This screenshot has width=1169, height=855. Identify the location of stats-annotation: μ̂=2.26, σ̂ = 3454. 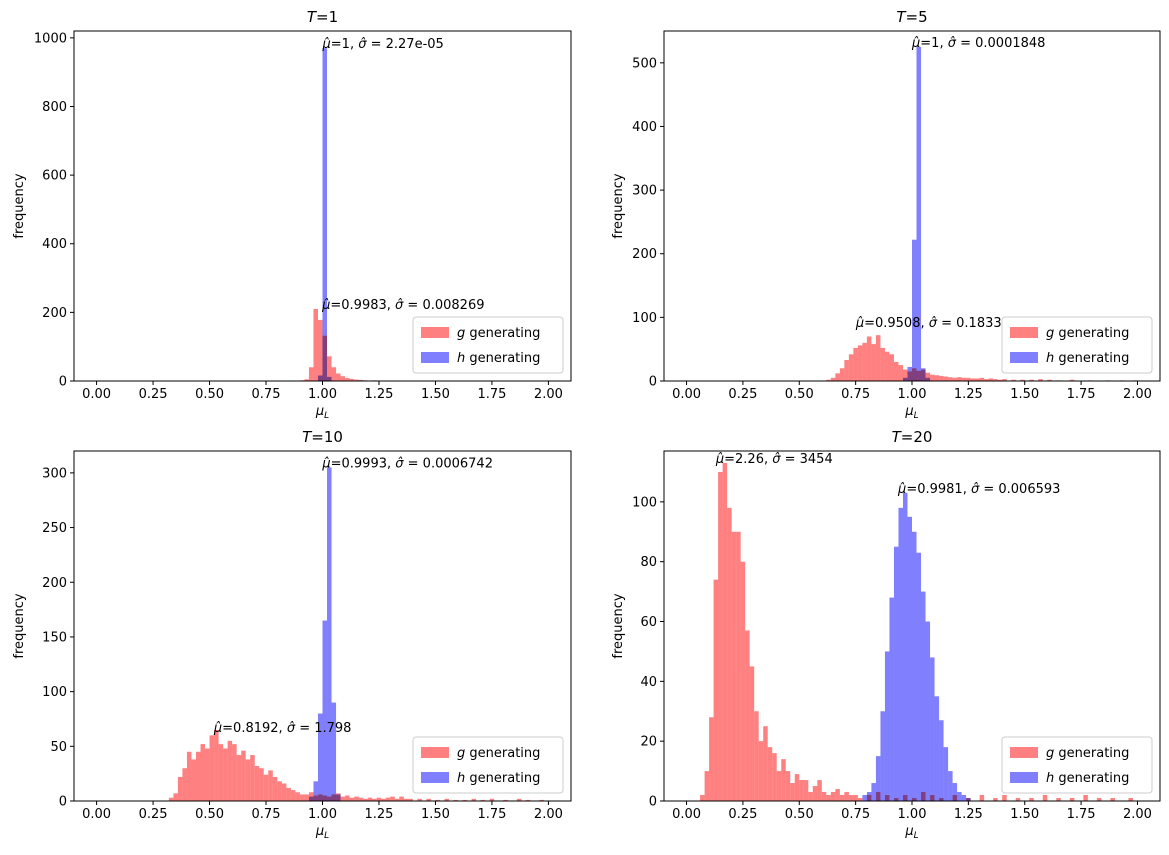
(774, 459).